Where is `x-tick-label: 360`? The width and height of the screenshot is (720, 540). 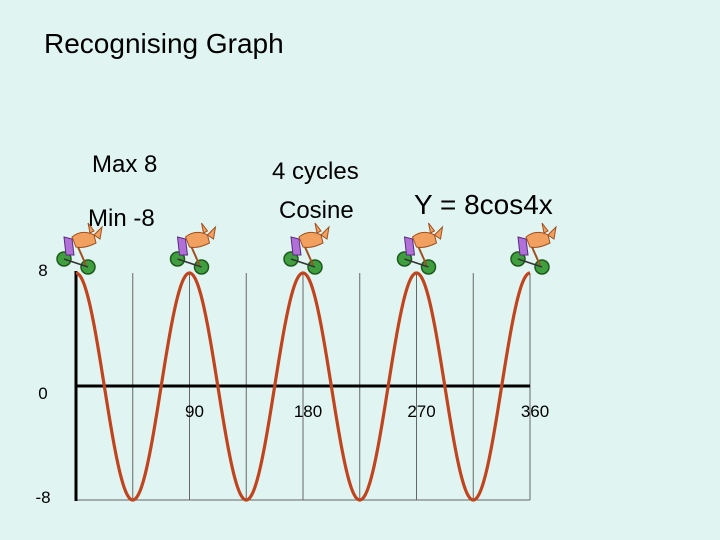 x-tick-label: 360 is located at coordinates (535, 411).